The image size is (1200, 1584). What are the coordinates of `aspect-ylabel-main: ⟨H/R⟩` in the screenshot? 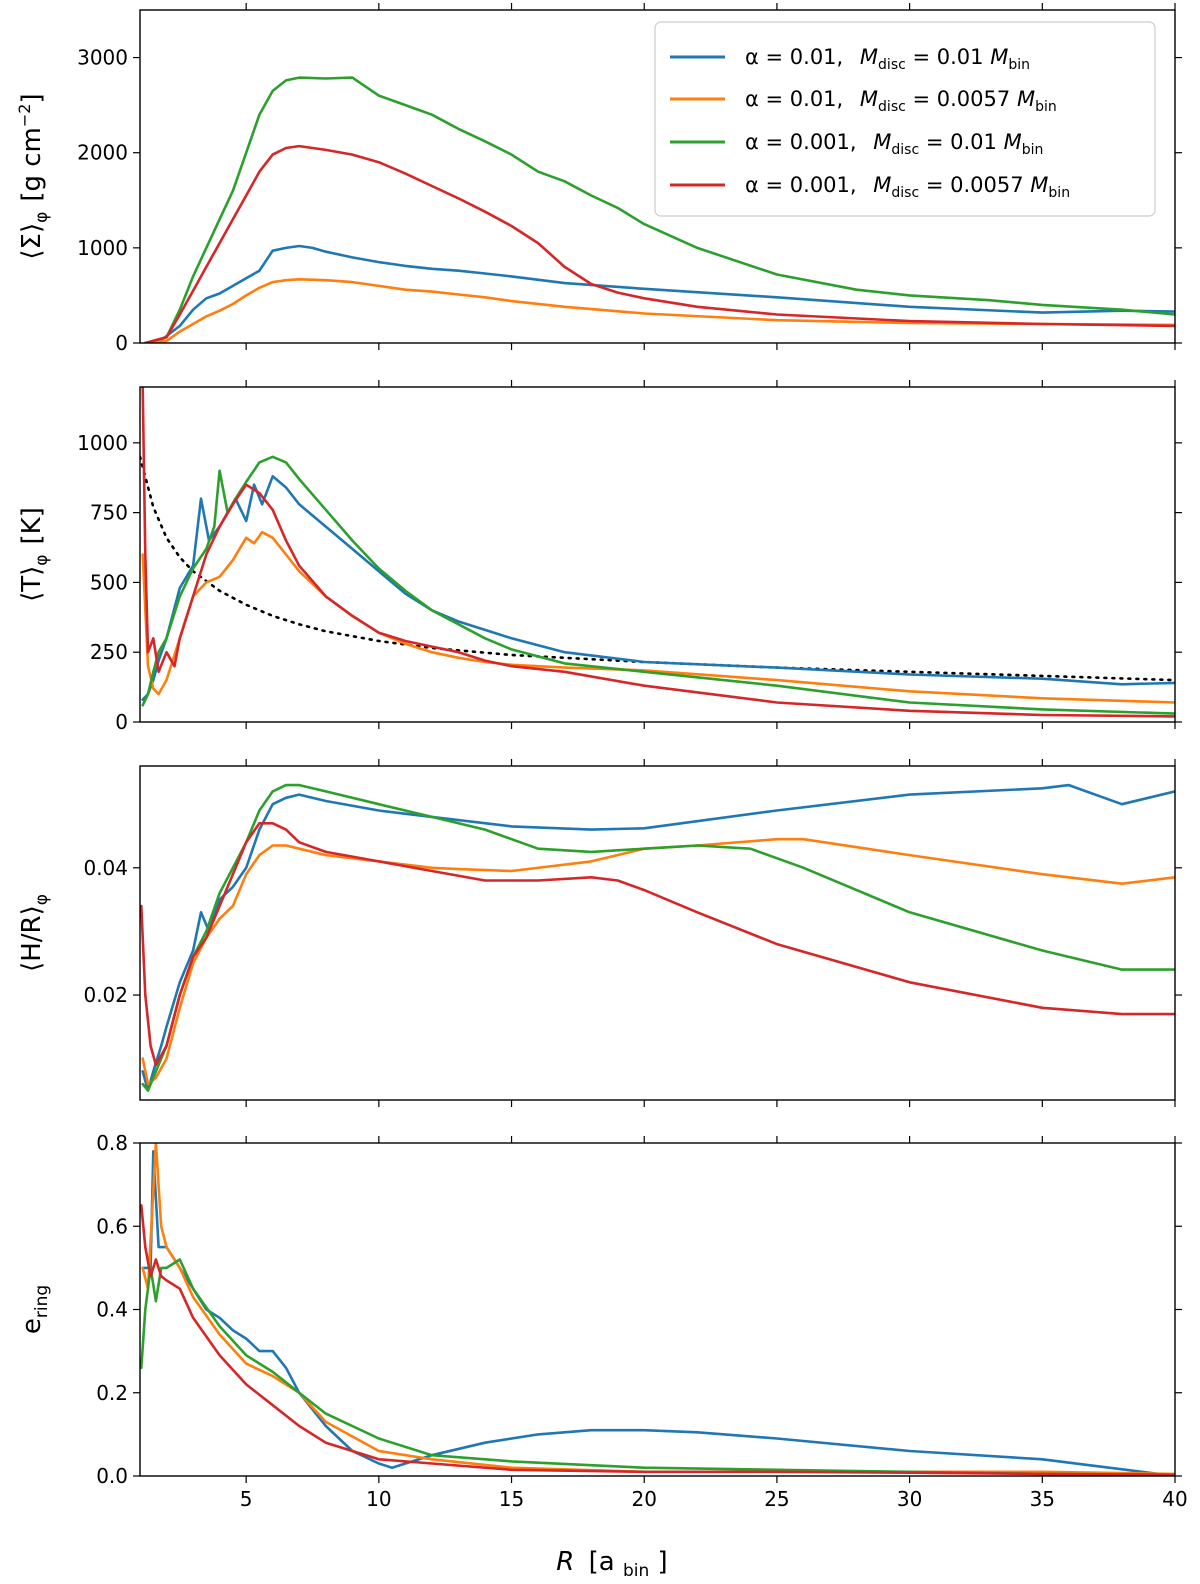 It's located at (32, 938).